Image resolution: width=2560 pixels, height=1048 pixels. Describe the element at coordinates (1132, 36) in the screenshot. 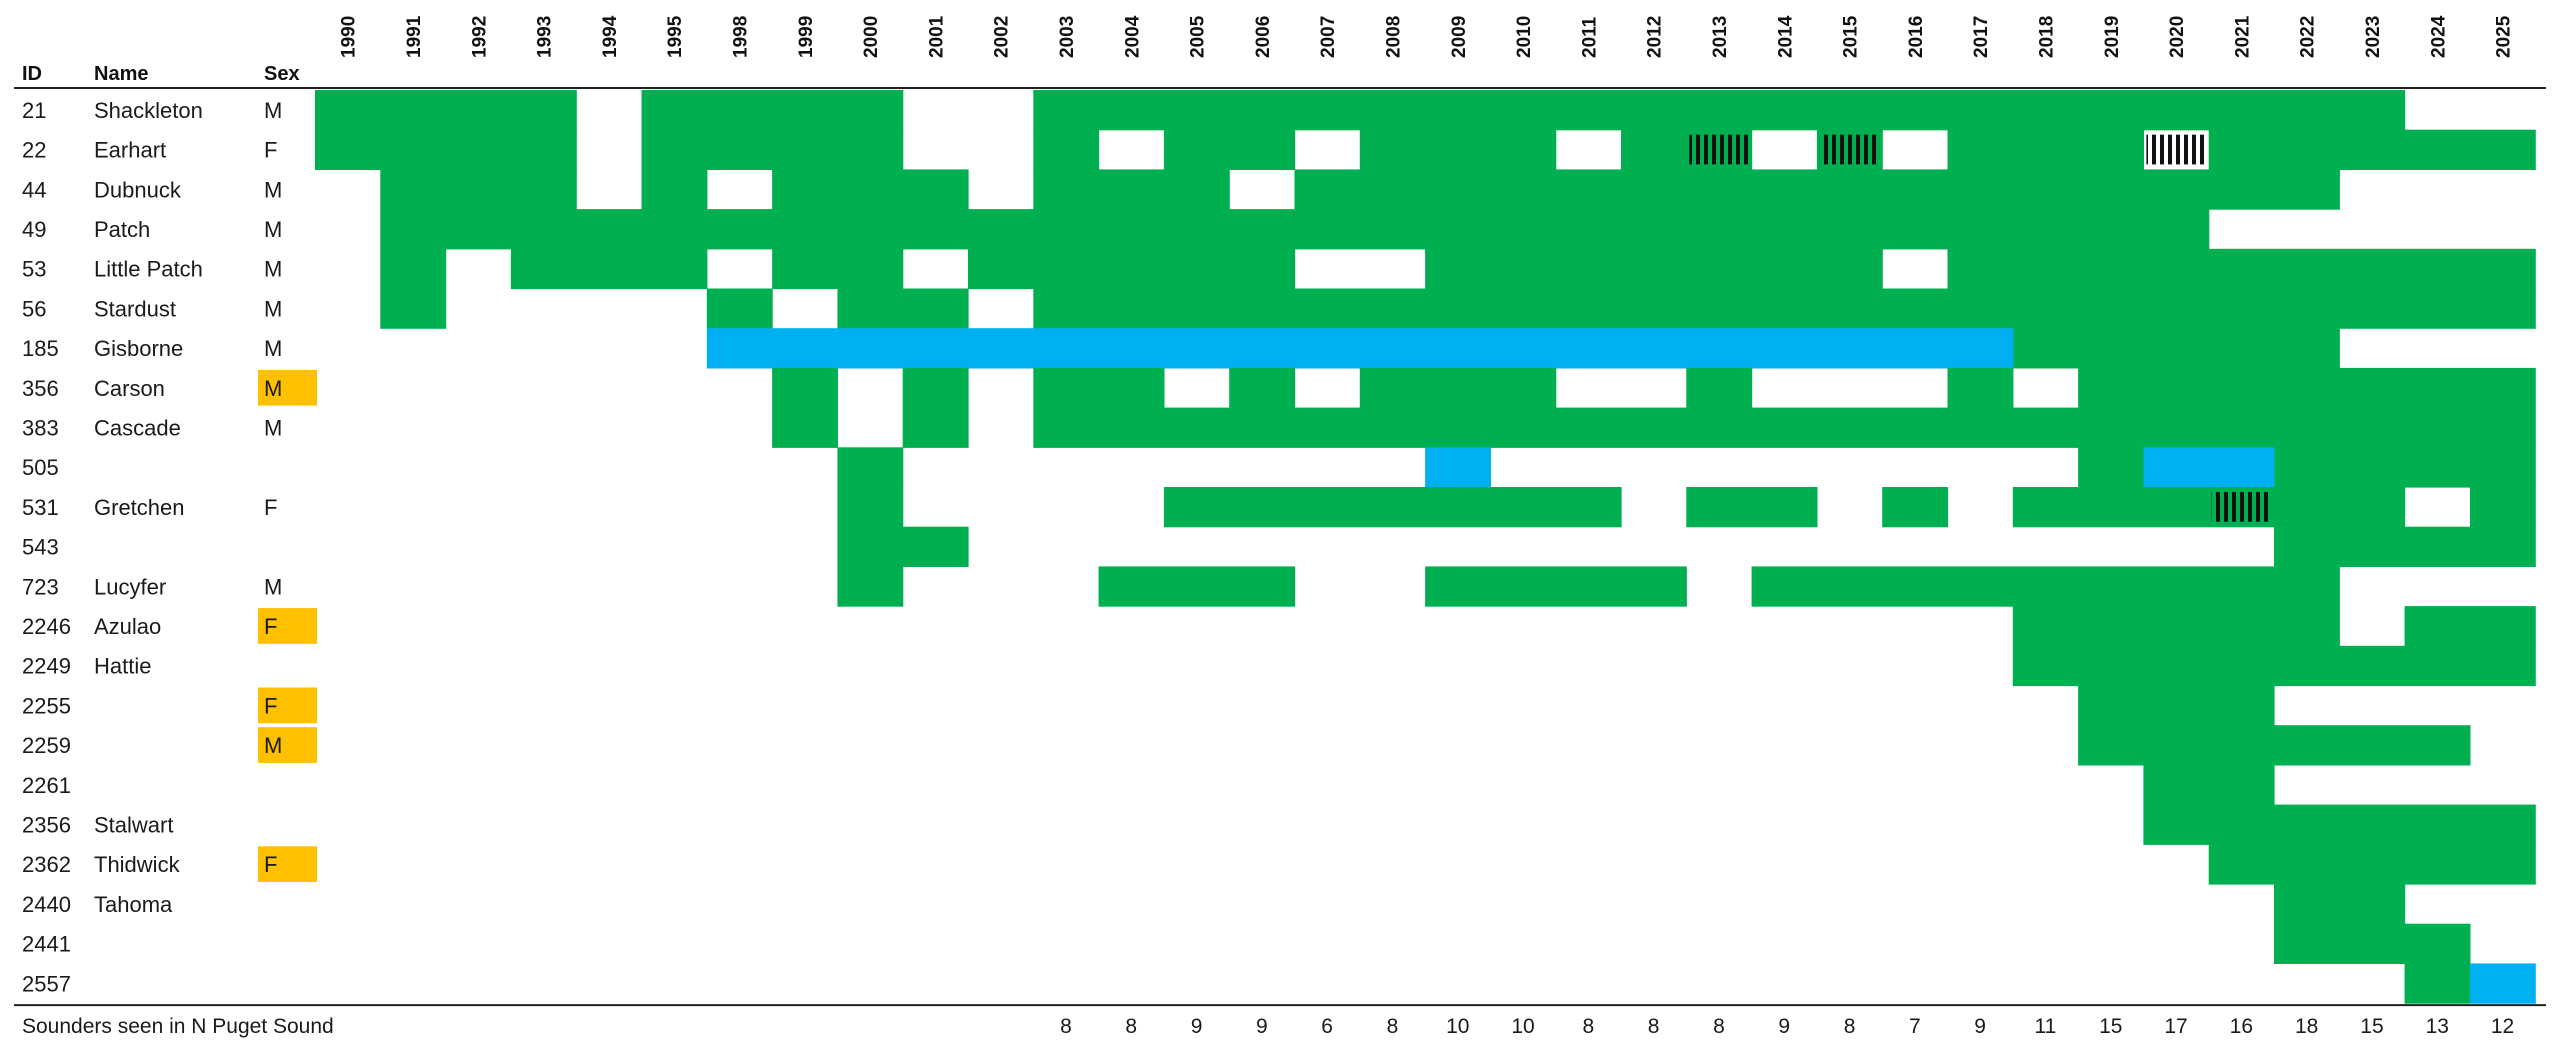

I see `year-header: 2004` at that location.